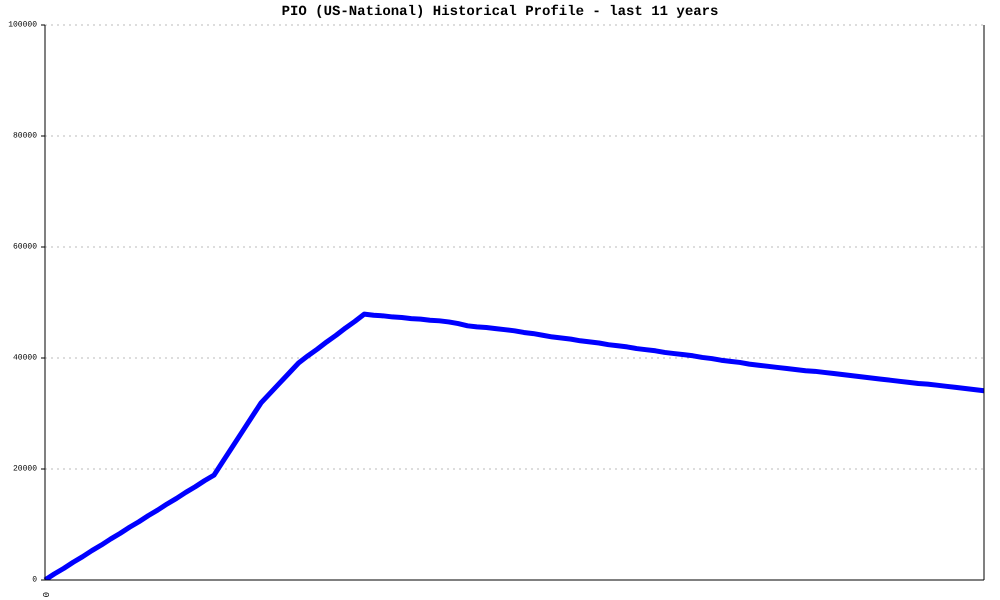 This screenshot has height=600, width=1000. I want to click on y-tick-label: 20000, so click(25, 469).